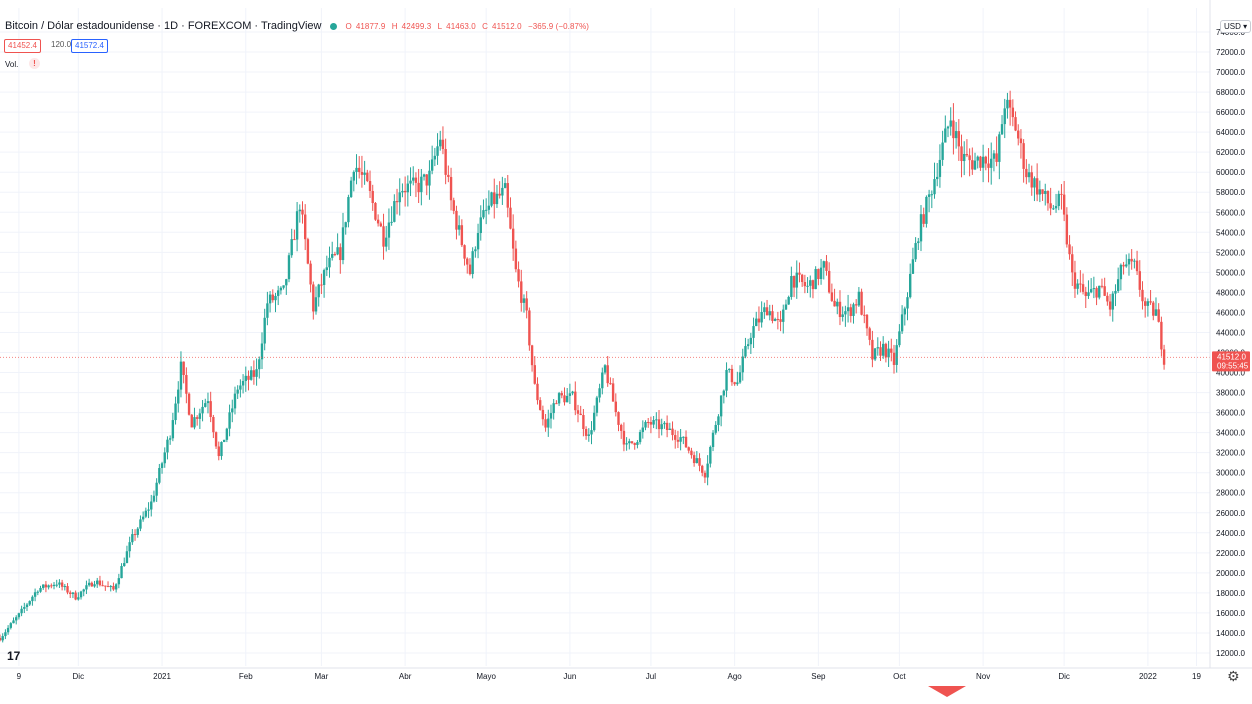 This screenshot has width=1252, height=704. Describe the element at coordinates (1230, 613) in the screenshot. I see `y-tick-label: 16000.0` at that location.